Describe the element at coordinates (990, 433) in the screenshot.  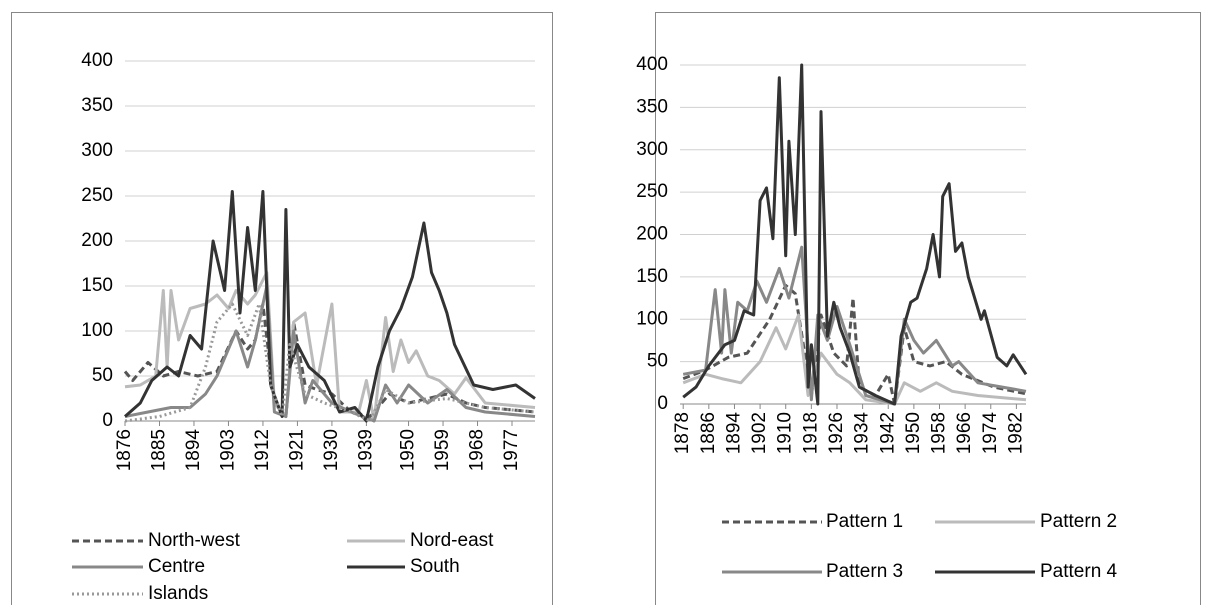
I see `x-tick-label: 1974` at that location.